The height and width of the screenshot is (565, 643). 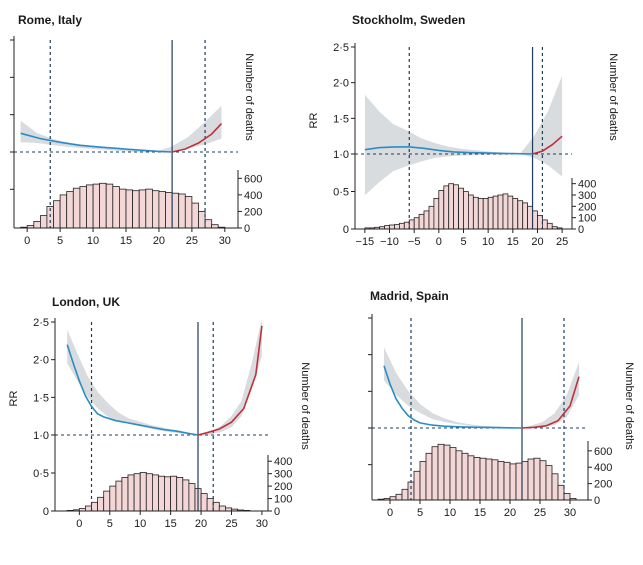 I want to click on y-tick-label: 0, so click(x=346, y=230).